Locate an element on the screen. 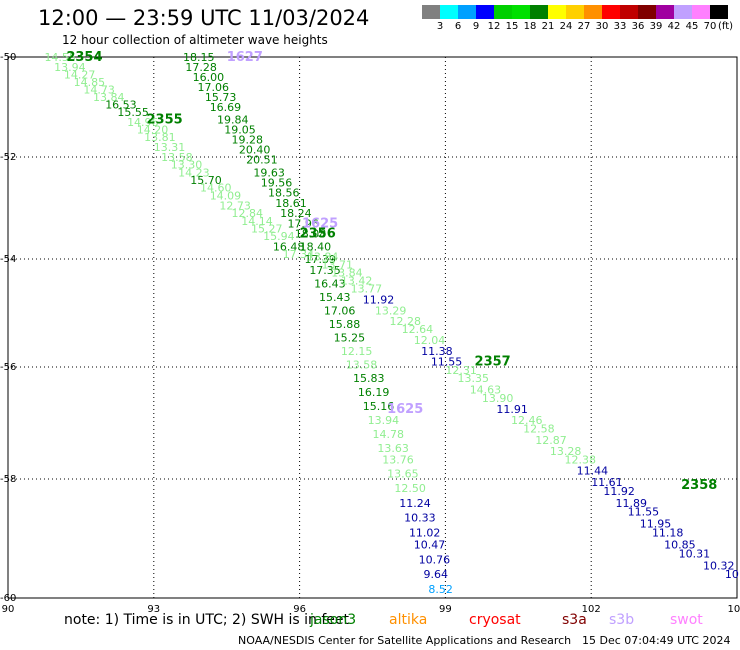 This screenshot has height=650, width=740. wave-height-value: 14.73 is located at coordinates (99, 90).